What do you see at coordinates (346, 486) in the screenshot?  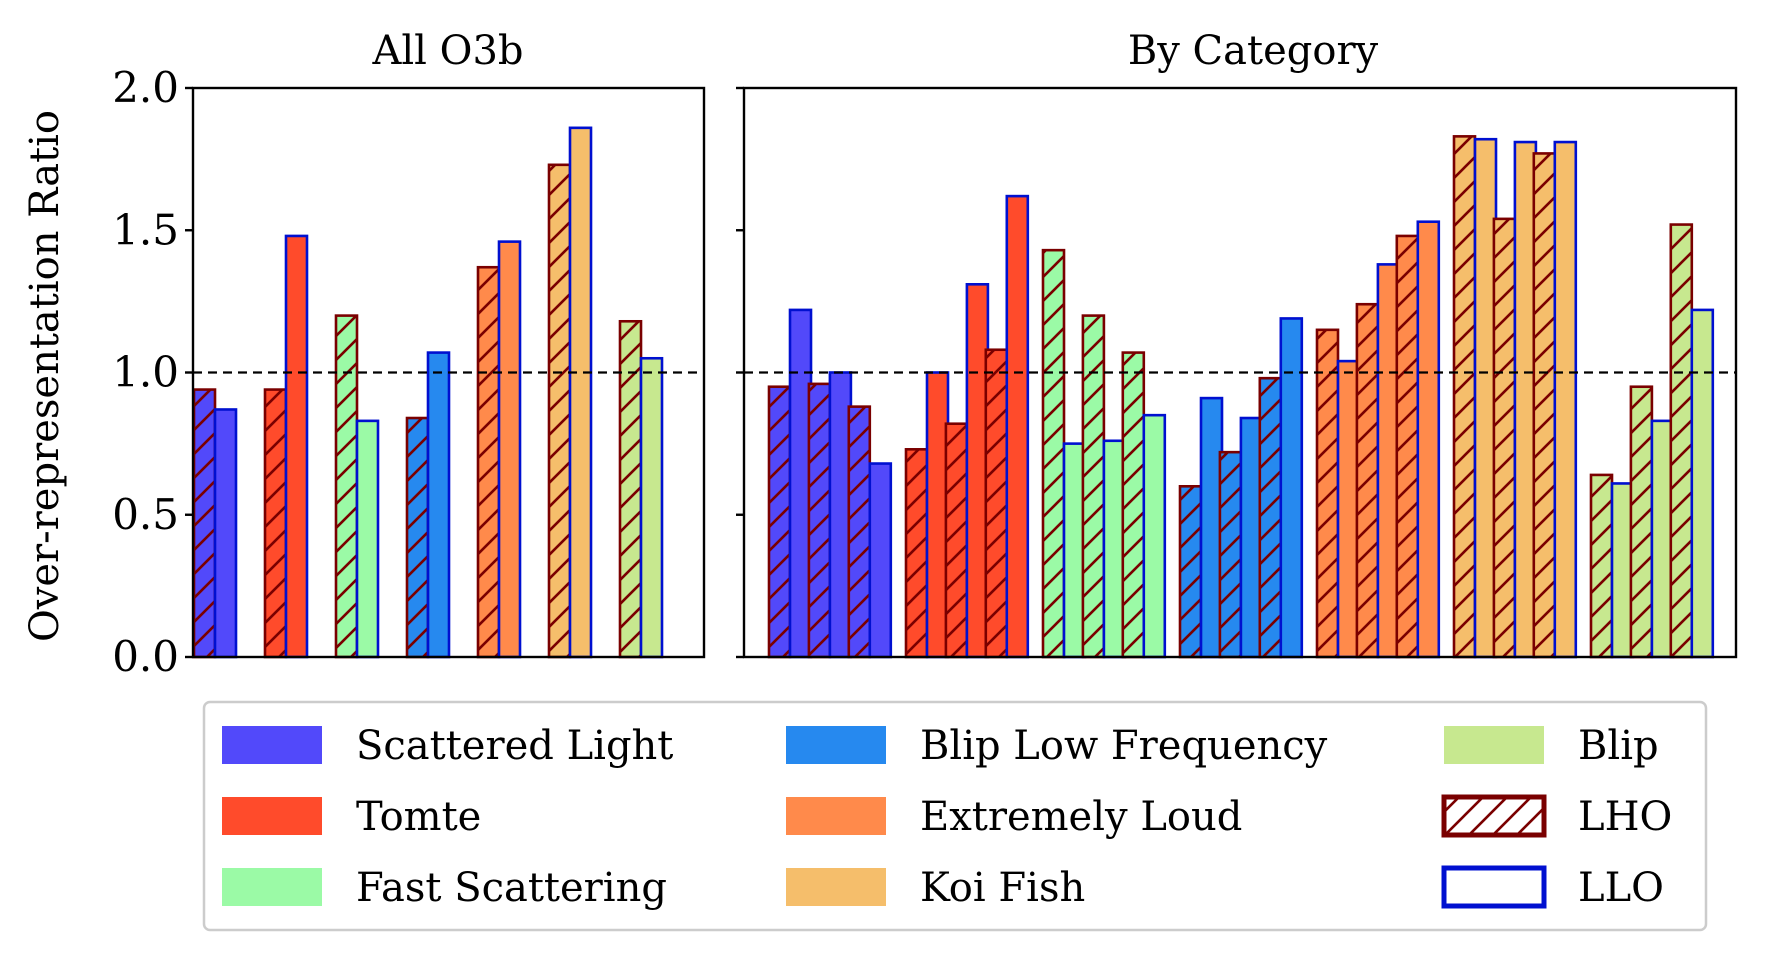 I see `bar-fast-scattering-lho-hatch` at bounding box center [346, 486].